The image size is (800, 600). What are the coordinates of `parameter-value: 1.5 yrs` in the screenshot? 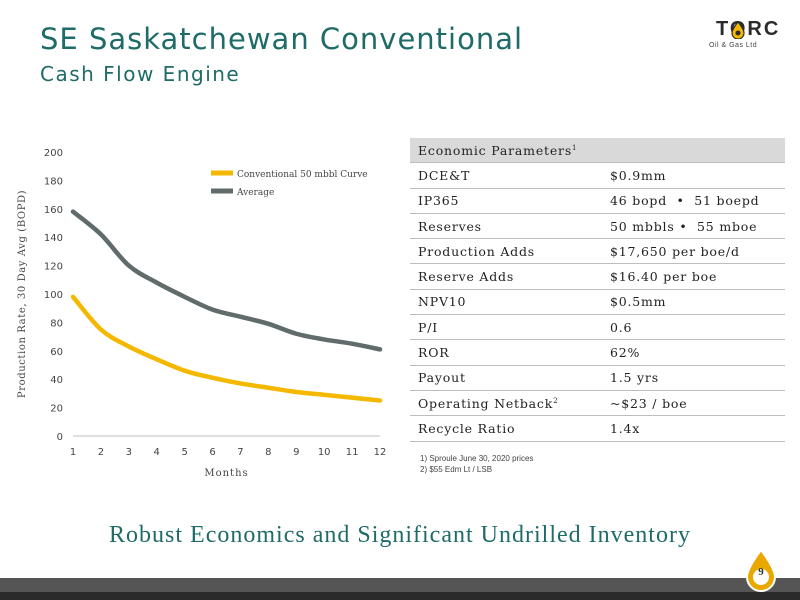 It's located at (694, 378).